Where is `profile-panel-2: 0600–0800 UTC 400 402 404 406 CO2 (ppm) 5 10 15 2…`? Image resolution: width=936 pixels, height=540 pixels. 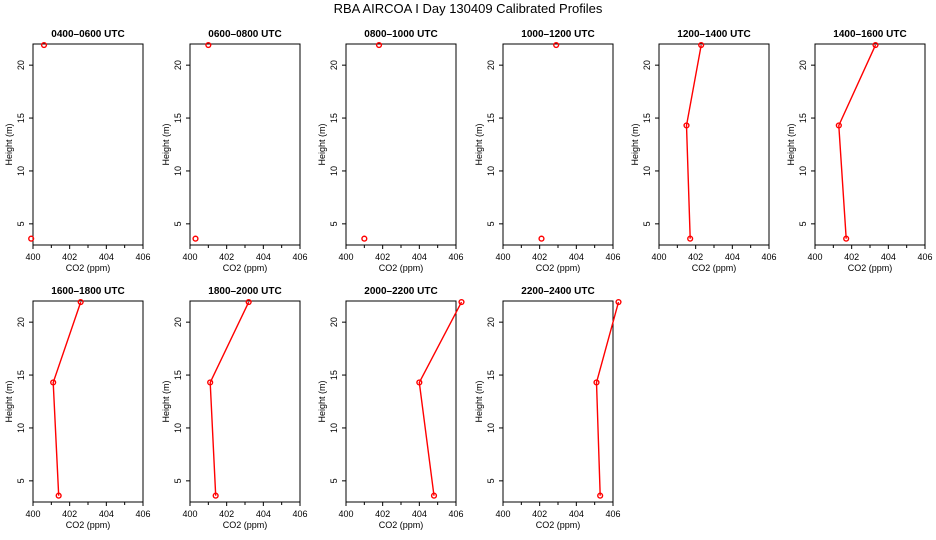 profile-panel-2: 0600–0800 UTC 400 402 404 406 CO2 (ppm) 5 10 15 2… is located at coordinates (234, 151).